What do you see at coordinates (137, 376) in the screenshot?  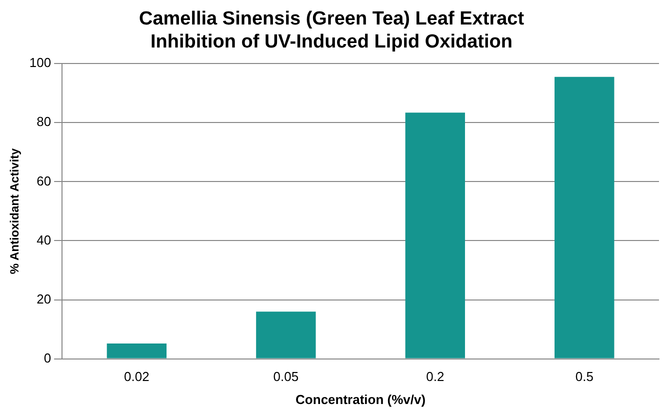 I see `x-tick-label: 0.02` at bounding box center [137, 376].